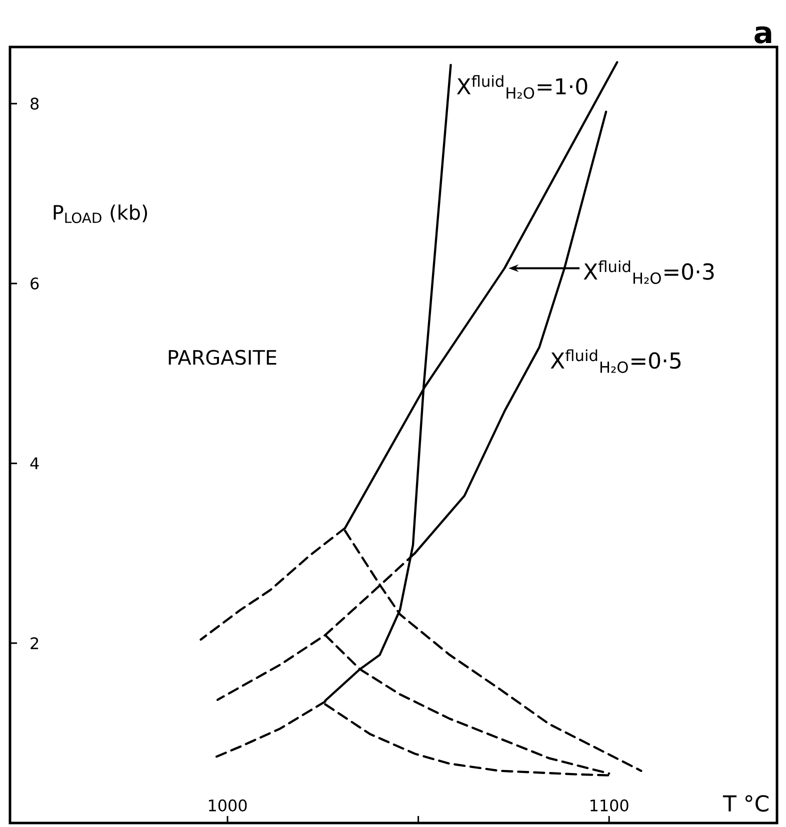  What do you see at coordinates (34, 283) in the screenshot?
I see `y-tick-label: 6` at bounding box center [34, 283].